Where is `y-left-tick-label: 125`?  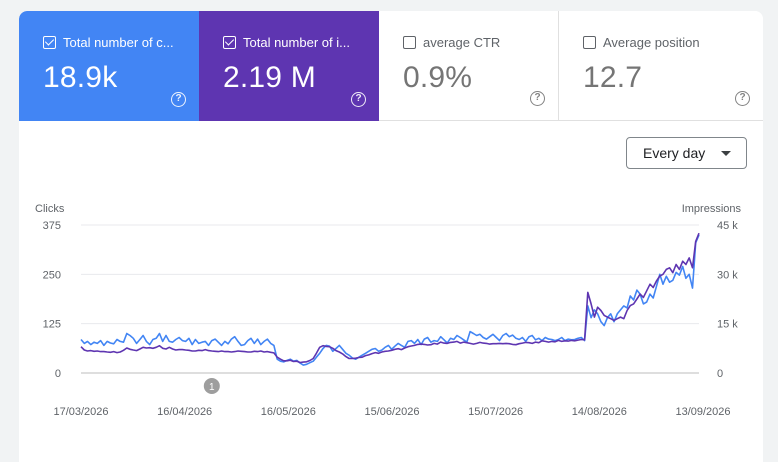 y-left-tick-label: 125 is located at coordinates (52, 325).